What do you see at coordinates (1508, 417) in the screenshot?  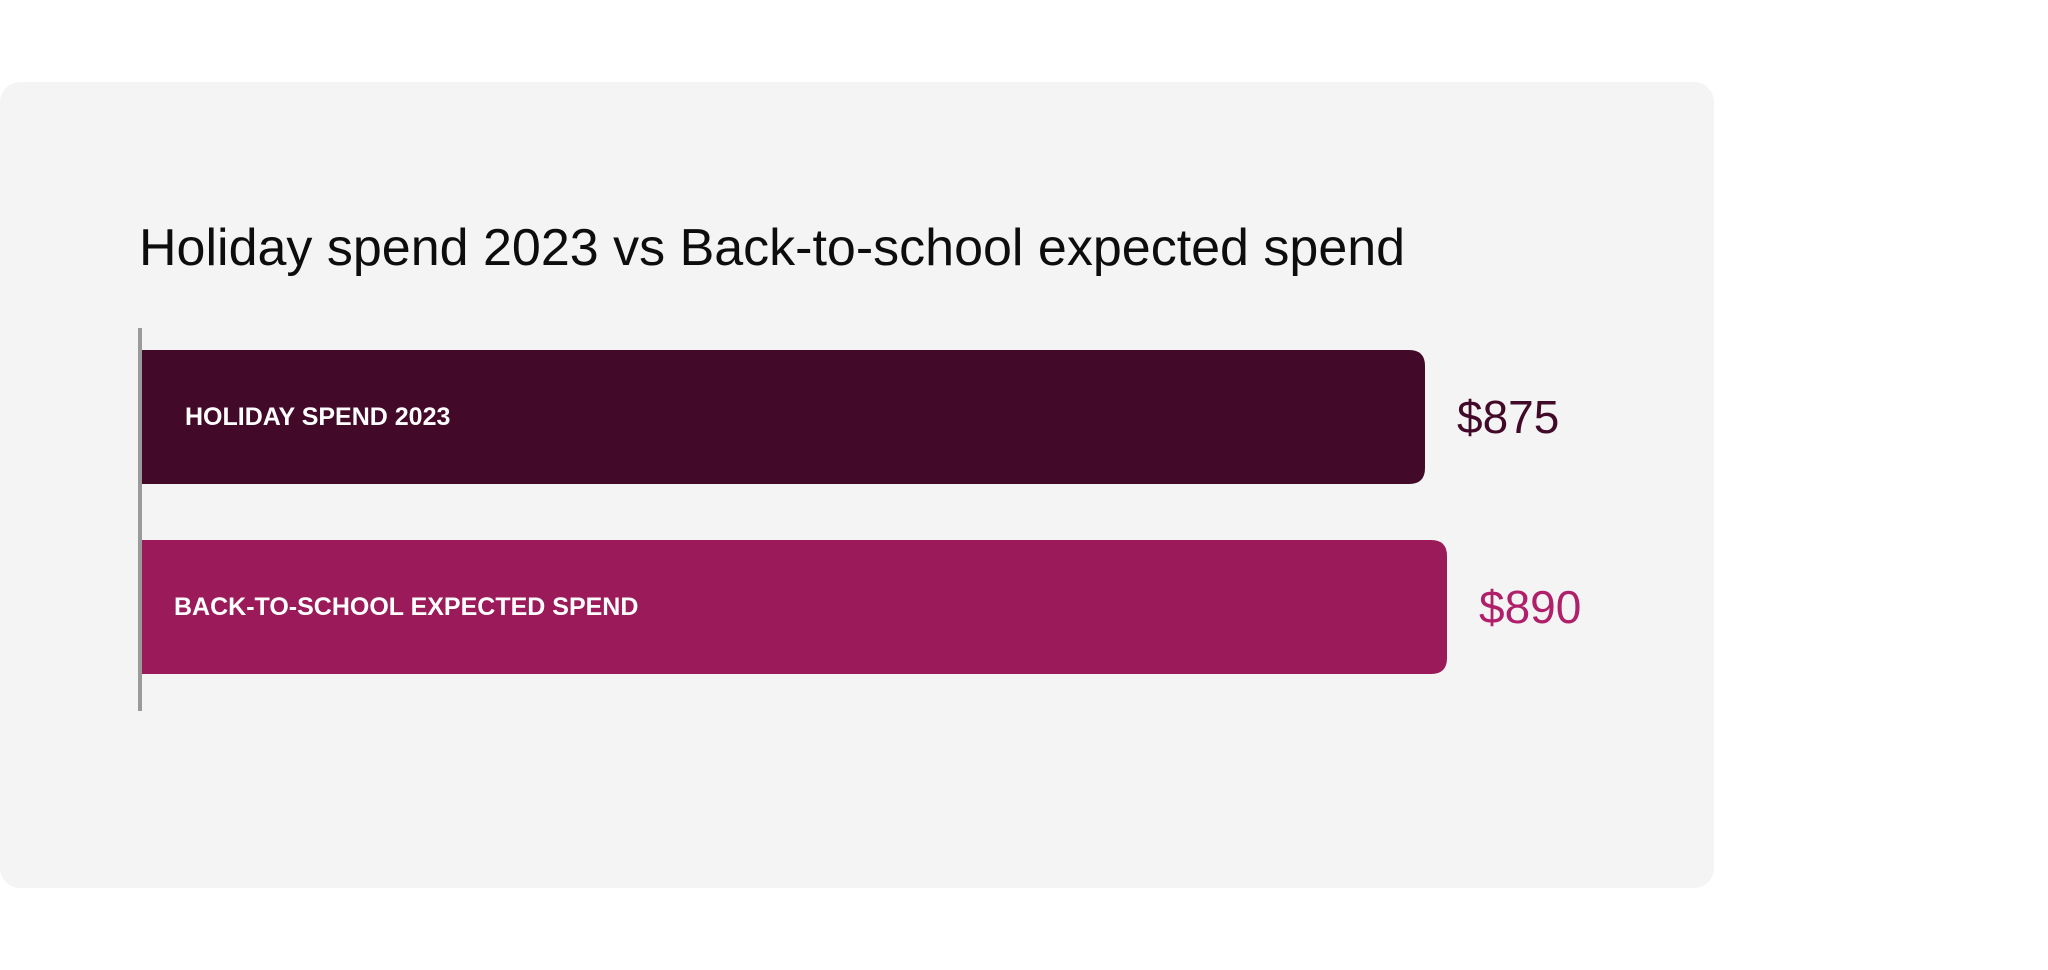 I see `bar-value-label-1: $875` at bounding box center [1508, 417].